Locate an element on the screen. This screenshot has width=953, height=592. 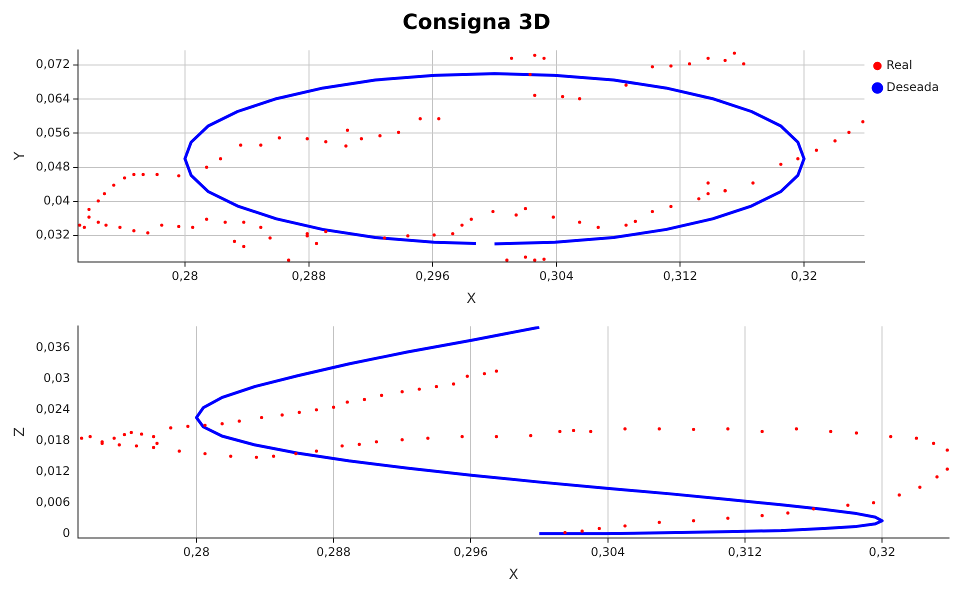
chart-title: Consigna 3D is located at coordinates (477, 22).